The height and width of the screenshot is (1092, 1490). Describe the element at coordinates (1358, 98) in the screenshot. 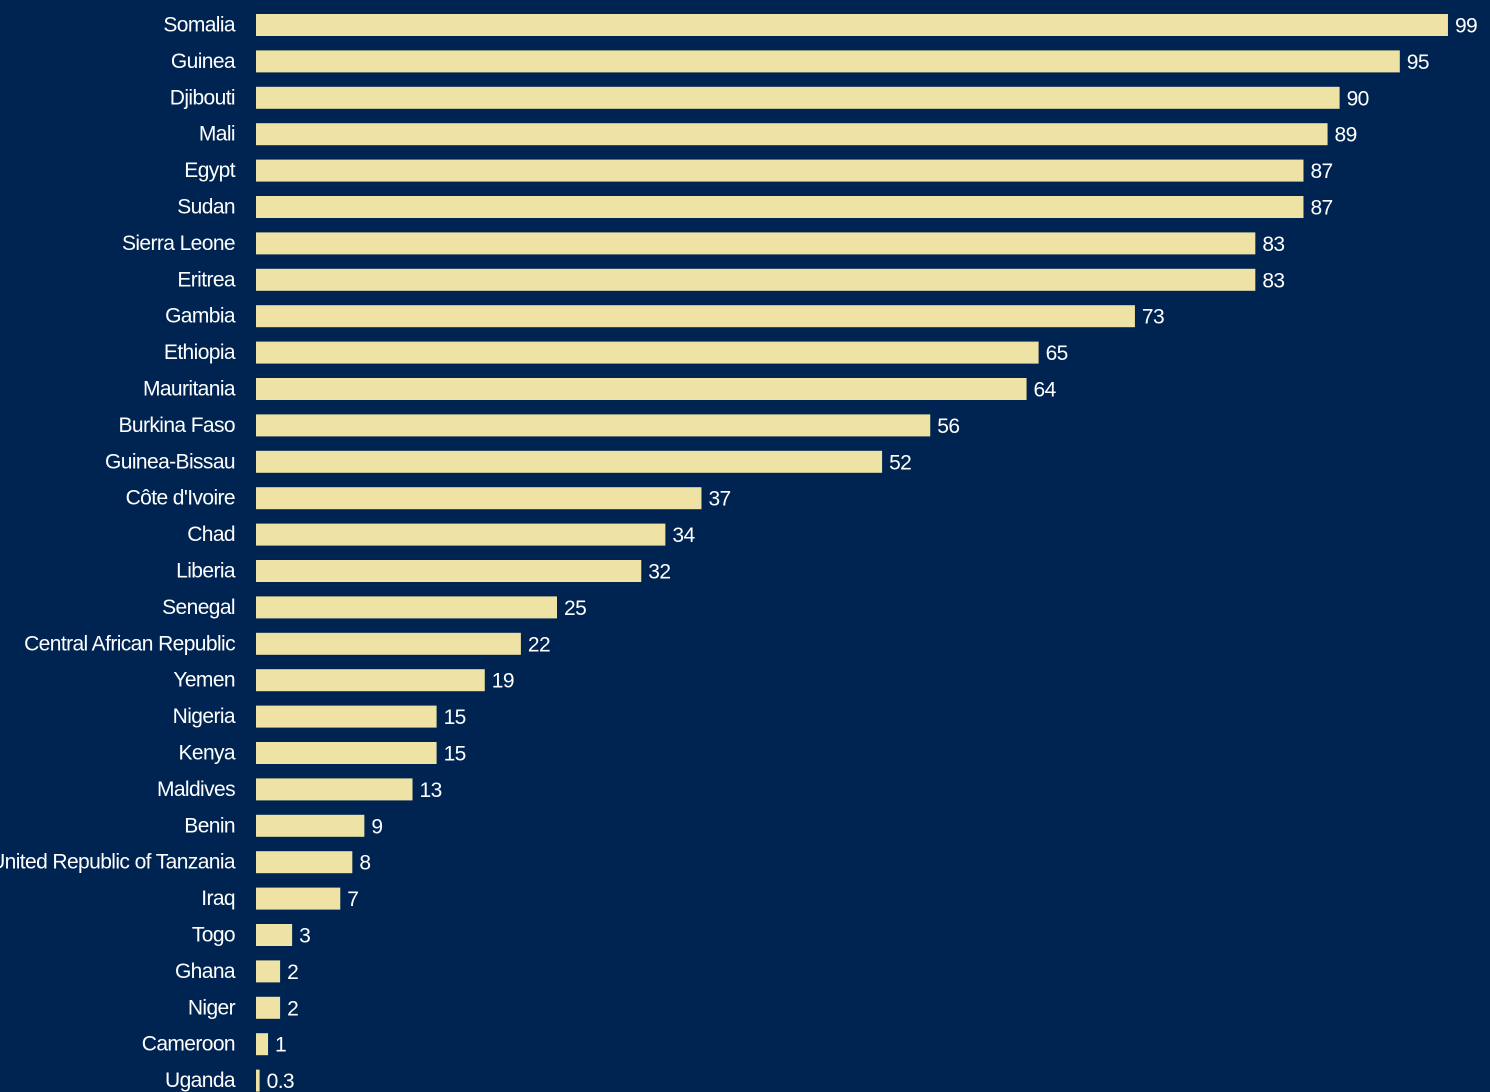

I see `value-label-djibouti: 90` at that location.